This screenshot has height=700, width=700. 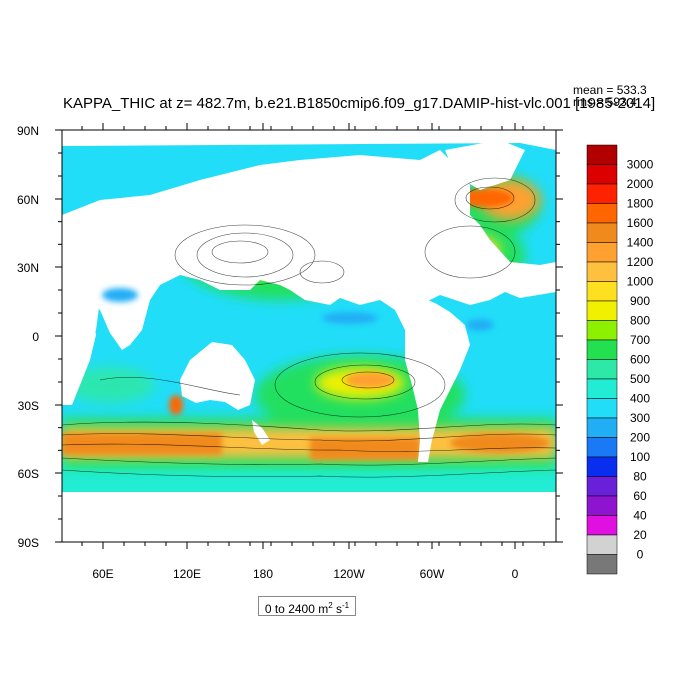 What do you see at coordinates (35, 337) in the screenshot?
I see `lat-label: 0` at bounding box center [35, 337].